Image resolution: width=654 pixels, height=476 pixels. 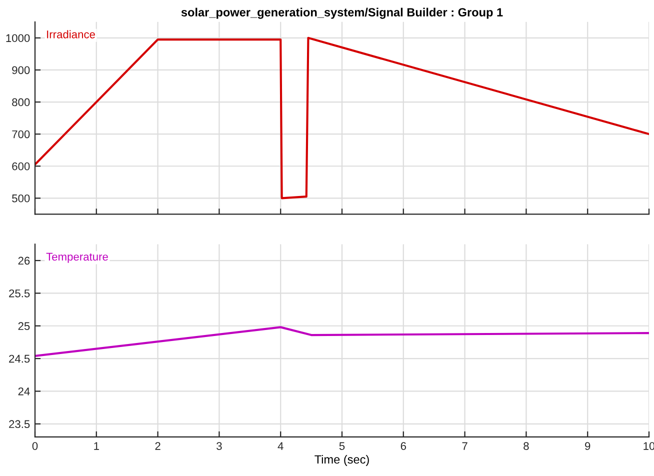 I want to click on y-tick-label: 24, so click(x=24, y=391).